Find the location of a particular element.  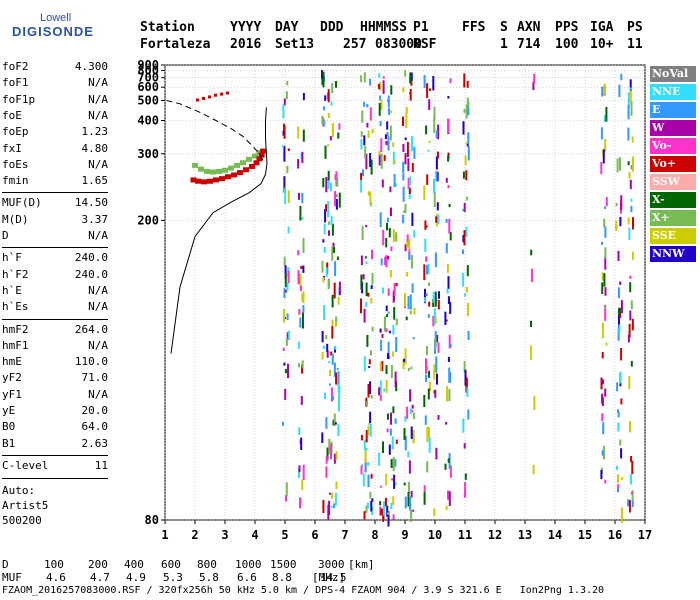

header-value: 714 is located at coordinates (529, 44).